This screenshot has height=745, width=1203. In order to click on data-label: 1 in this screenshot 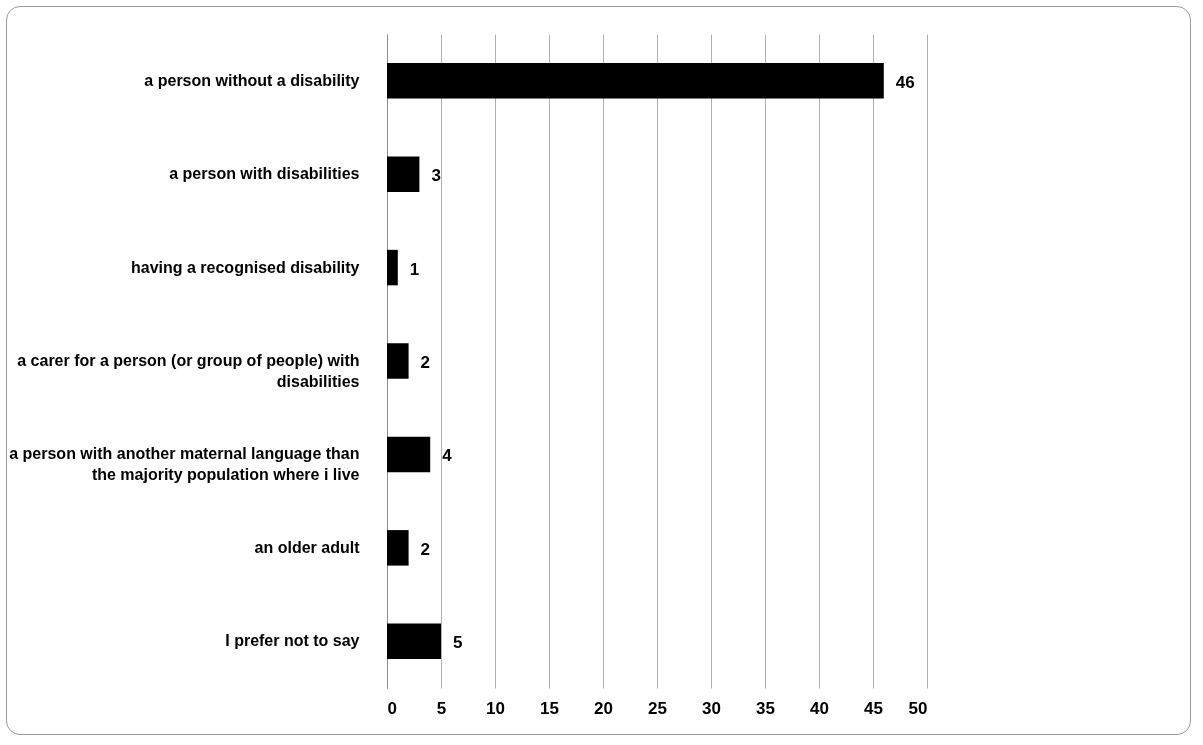, I will do `click(414, 269)`.